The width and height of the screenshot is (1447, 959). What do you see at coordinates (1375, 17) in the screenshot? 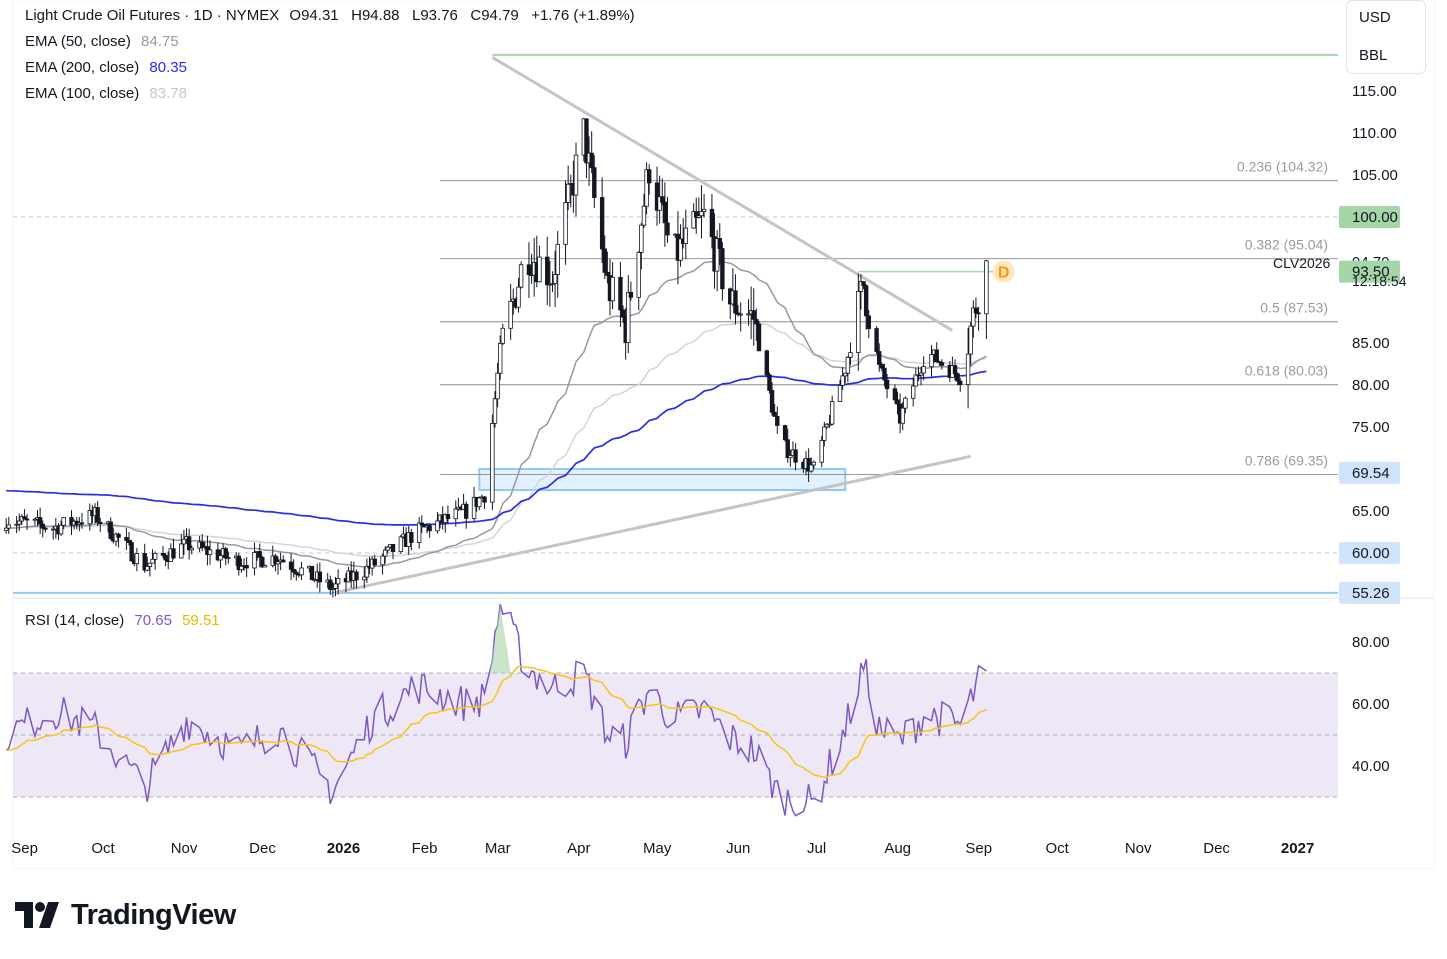
I see `currency-label: USD` at bounding box center [1375, 17].